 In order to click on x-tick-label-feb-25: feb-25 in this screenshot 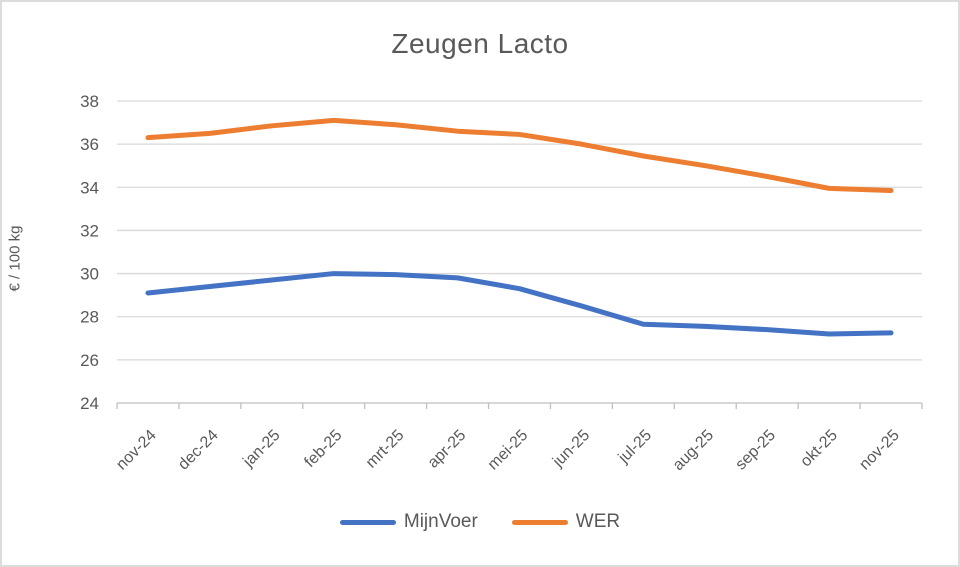, I will do `click(323, 449)`.